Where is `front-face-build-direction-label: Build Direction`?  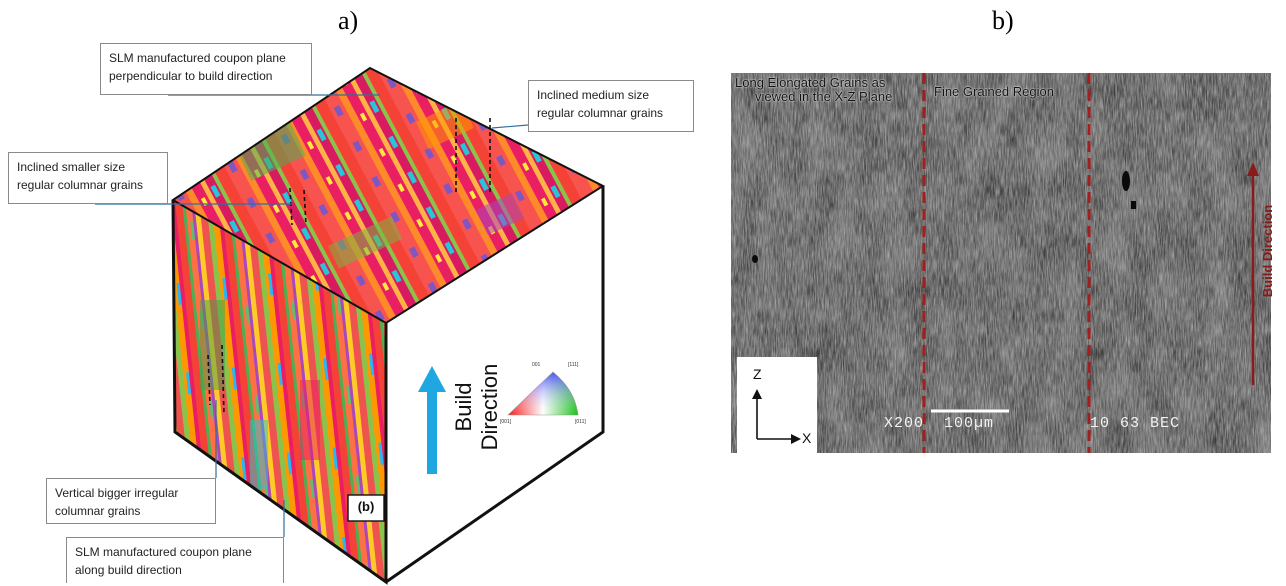
front-face-build-direction-label: Build Direction is located at coordinates (476, 407).